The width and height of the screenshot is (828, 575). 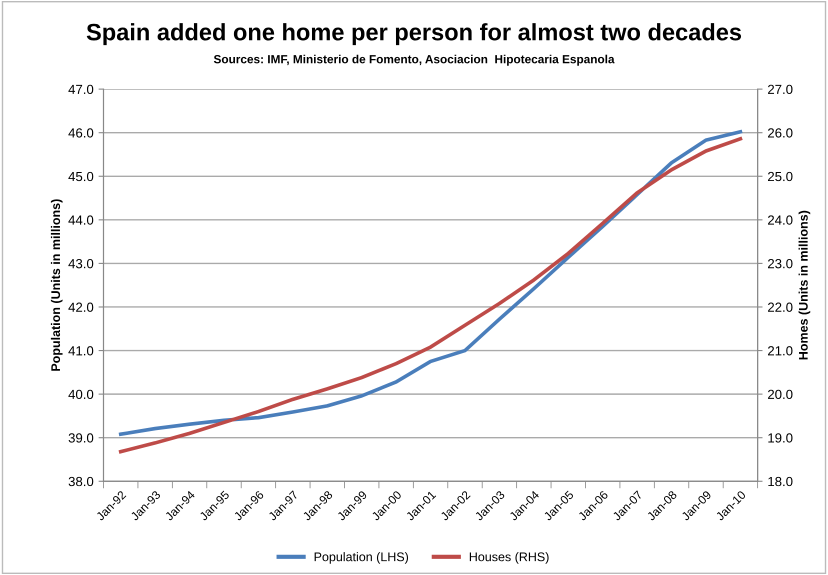 What do you see at coordinates (81, 395) in the screenshot?
I see `y-tick-label: 40.0` at bounding box center [81, 395].